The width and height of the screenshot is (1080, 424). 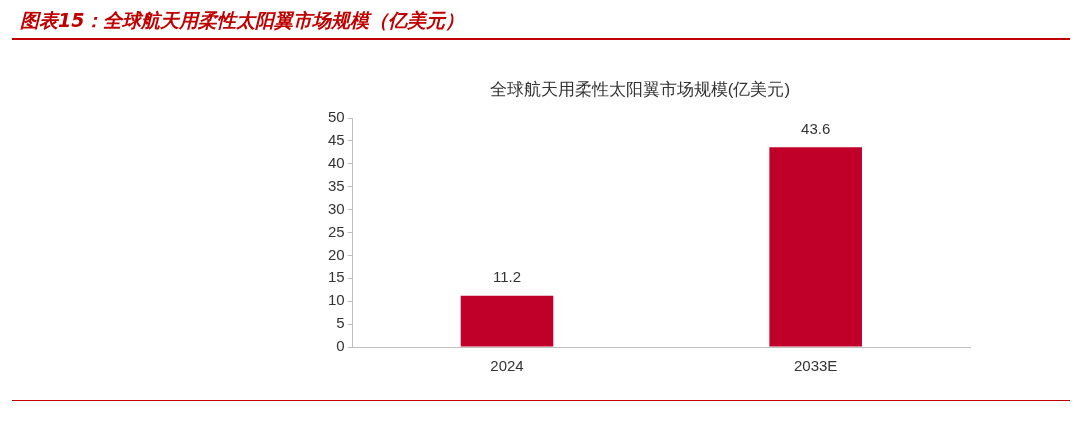 I want to click on x-tick-label: 2033E, so click(x=815, y=366).